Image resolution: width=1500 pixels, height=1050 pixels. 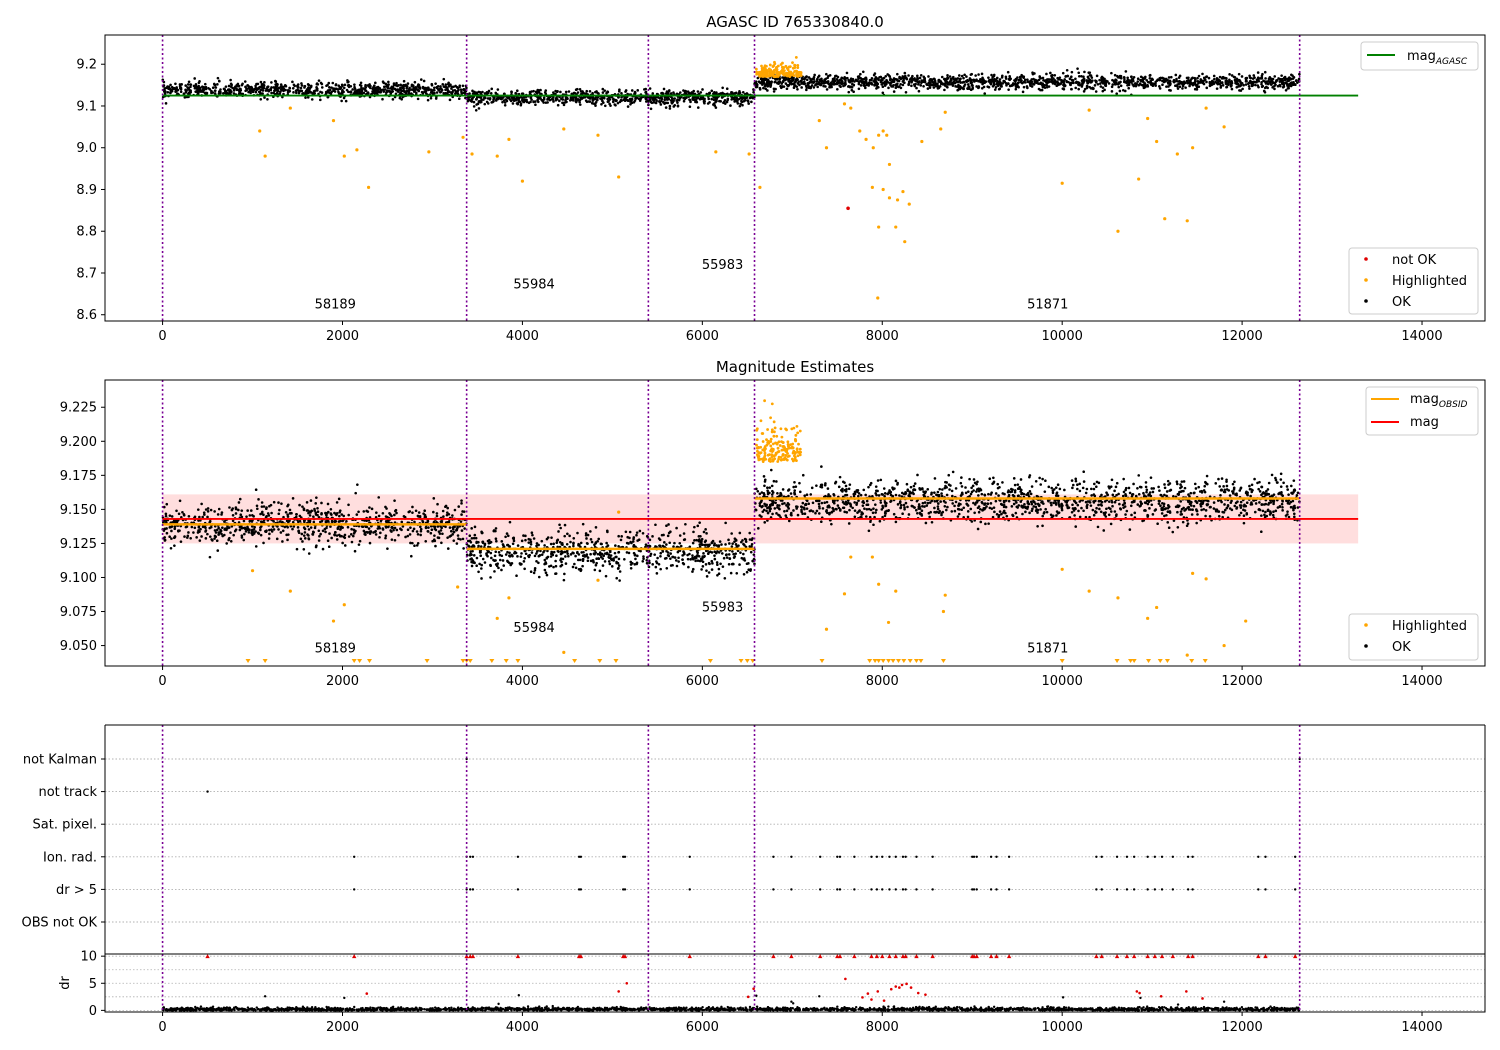 I want to click on highlighted-point, so click(x=866, y=139).